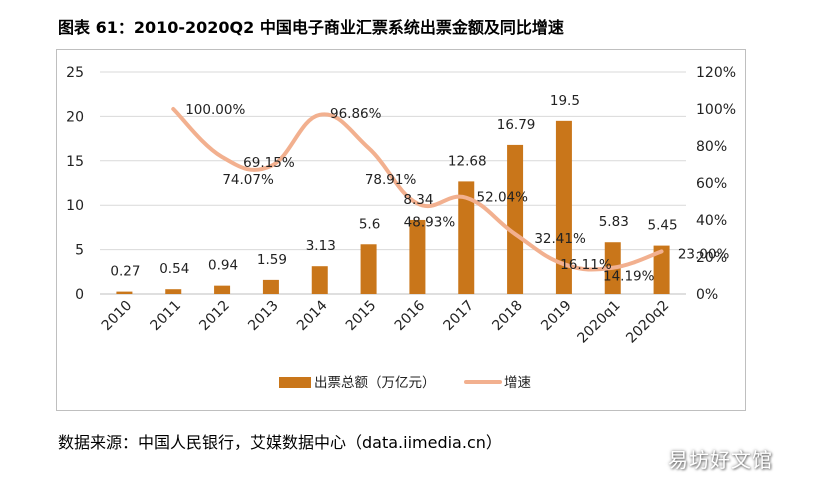 The width and height of the screenshot is (819, 489). Describe the element at coordinates (560, 239) in the screenshot. I see `line-data-label: 32.41%` at that location.